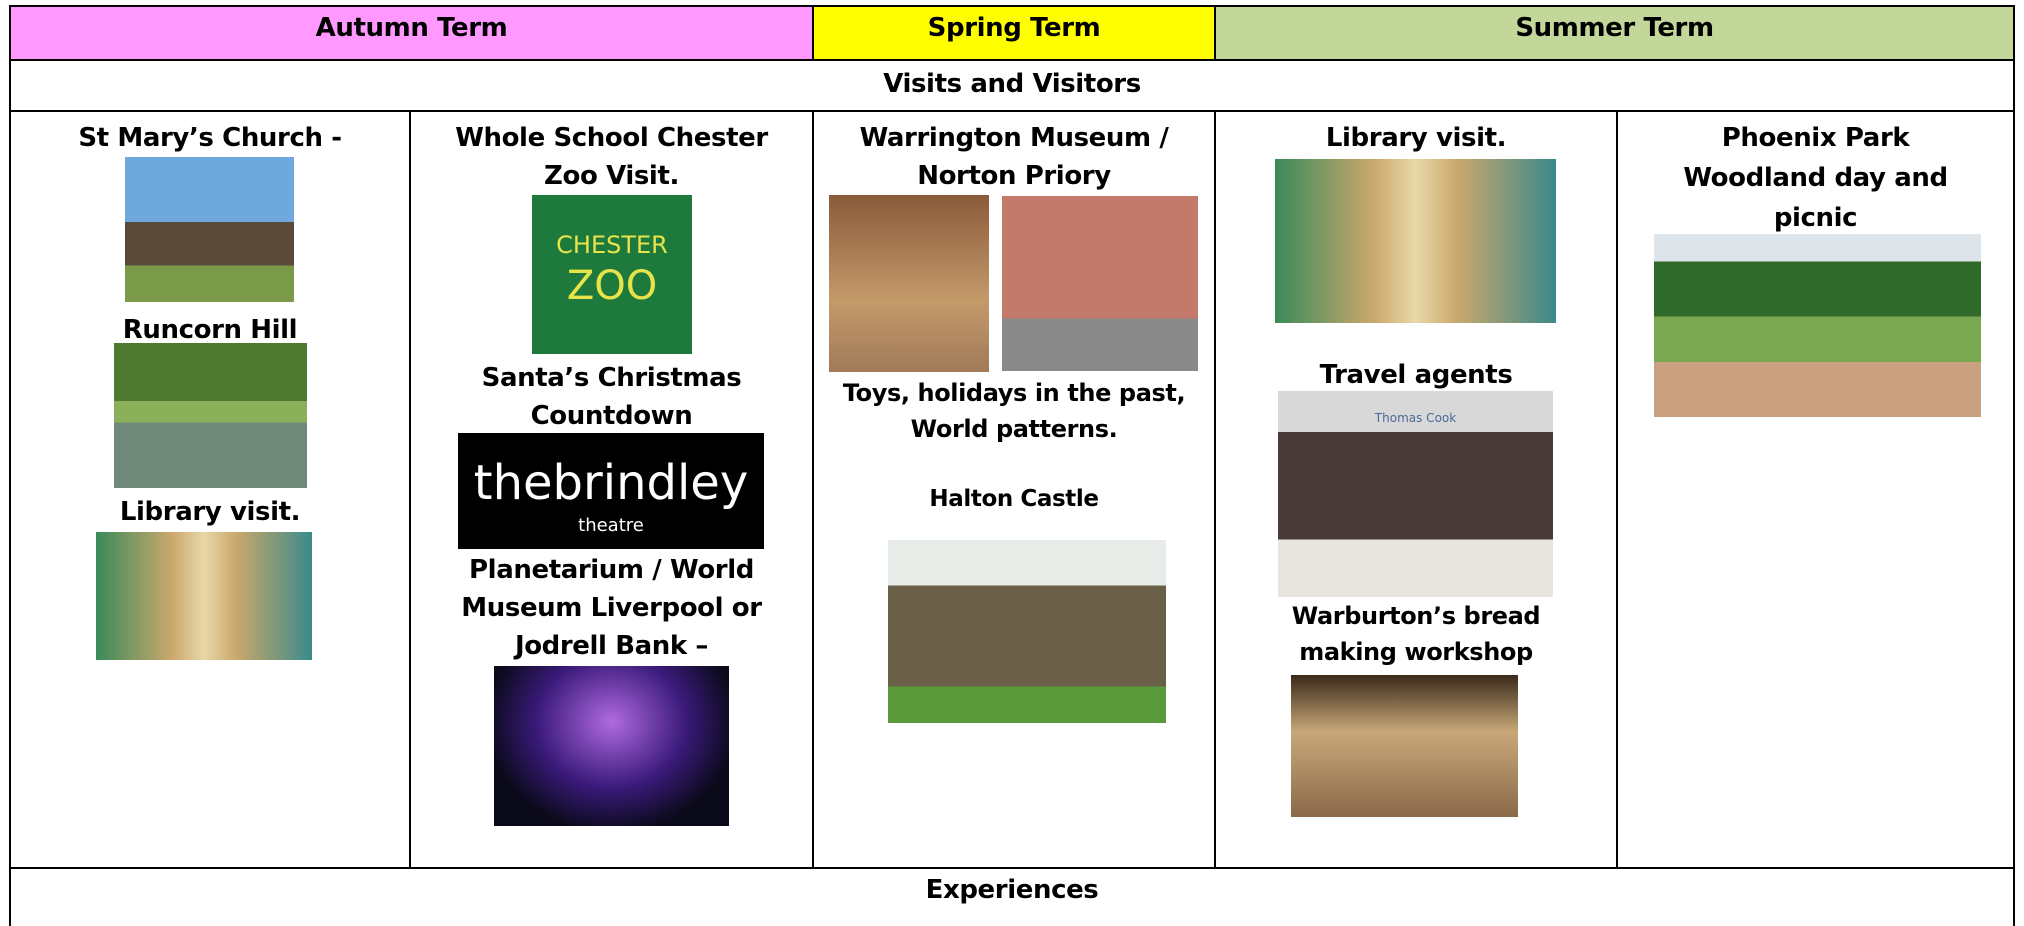 This screenshot has width=2024, height=926. Describe the element at coordinates (1815, 178) in the screenshot. I see `visit-title: Woodland day and` at that location.